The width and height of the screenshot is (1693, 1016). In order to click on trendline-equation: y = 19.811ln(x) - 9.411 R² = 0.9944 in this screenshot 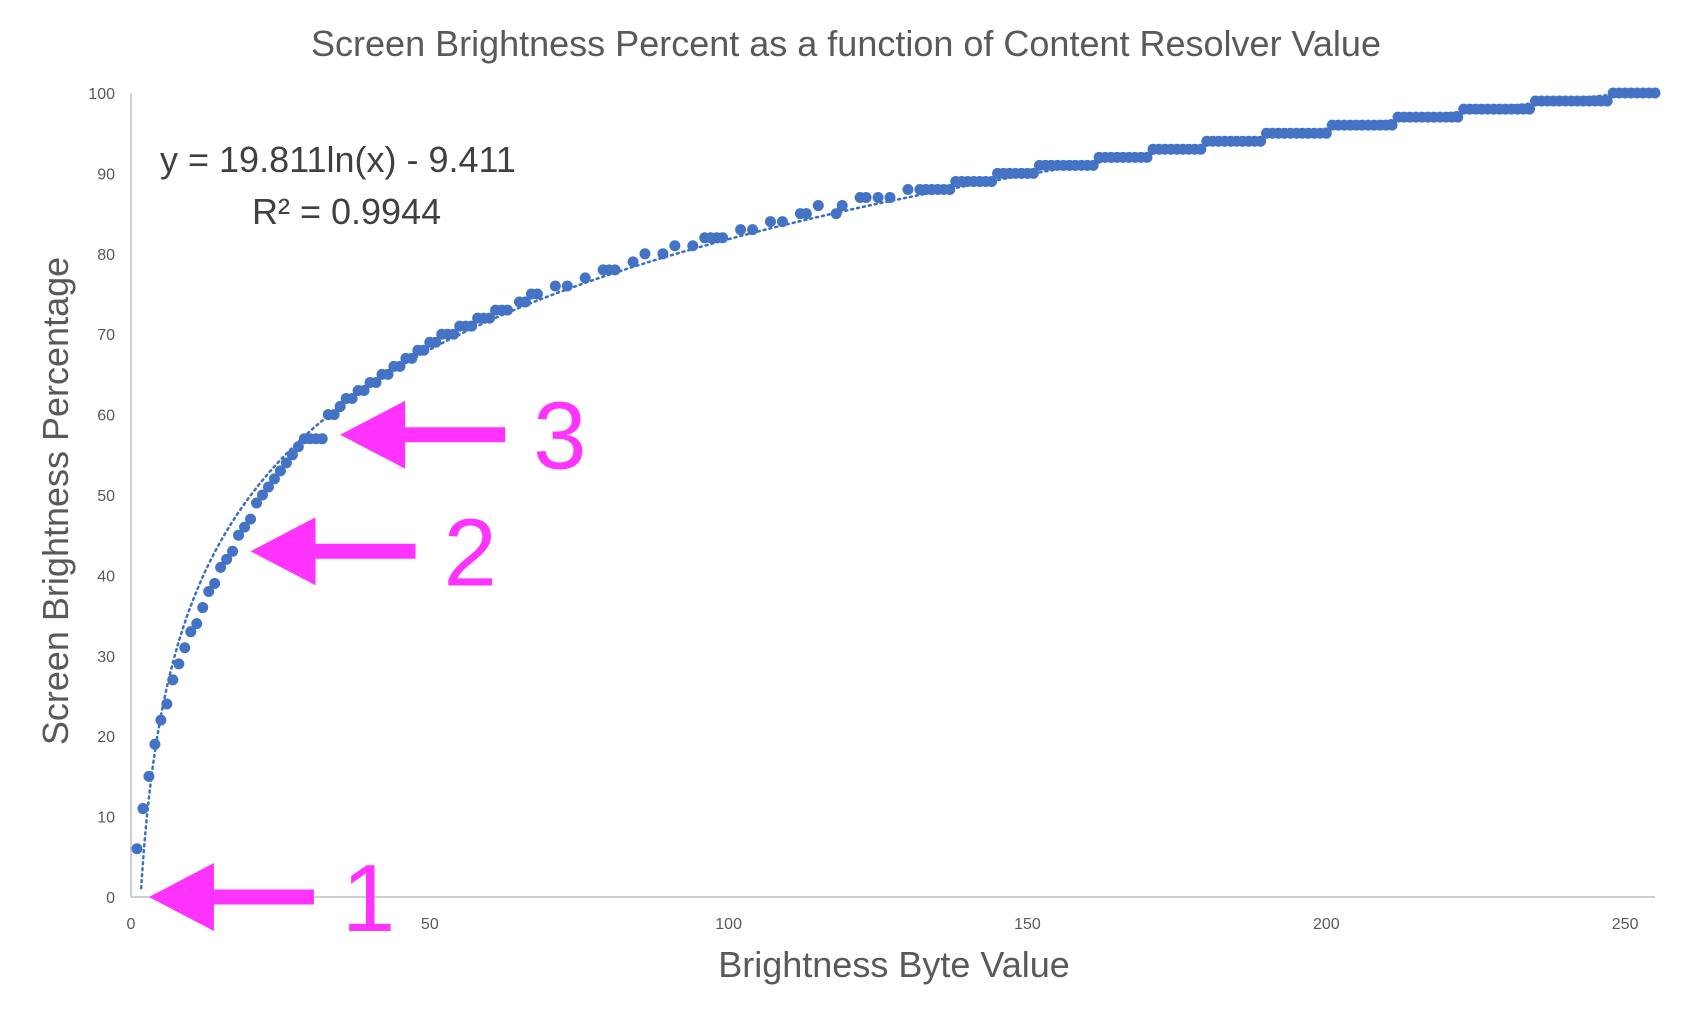, I will do `click(338, 185)`.